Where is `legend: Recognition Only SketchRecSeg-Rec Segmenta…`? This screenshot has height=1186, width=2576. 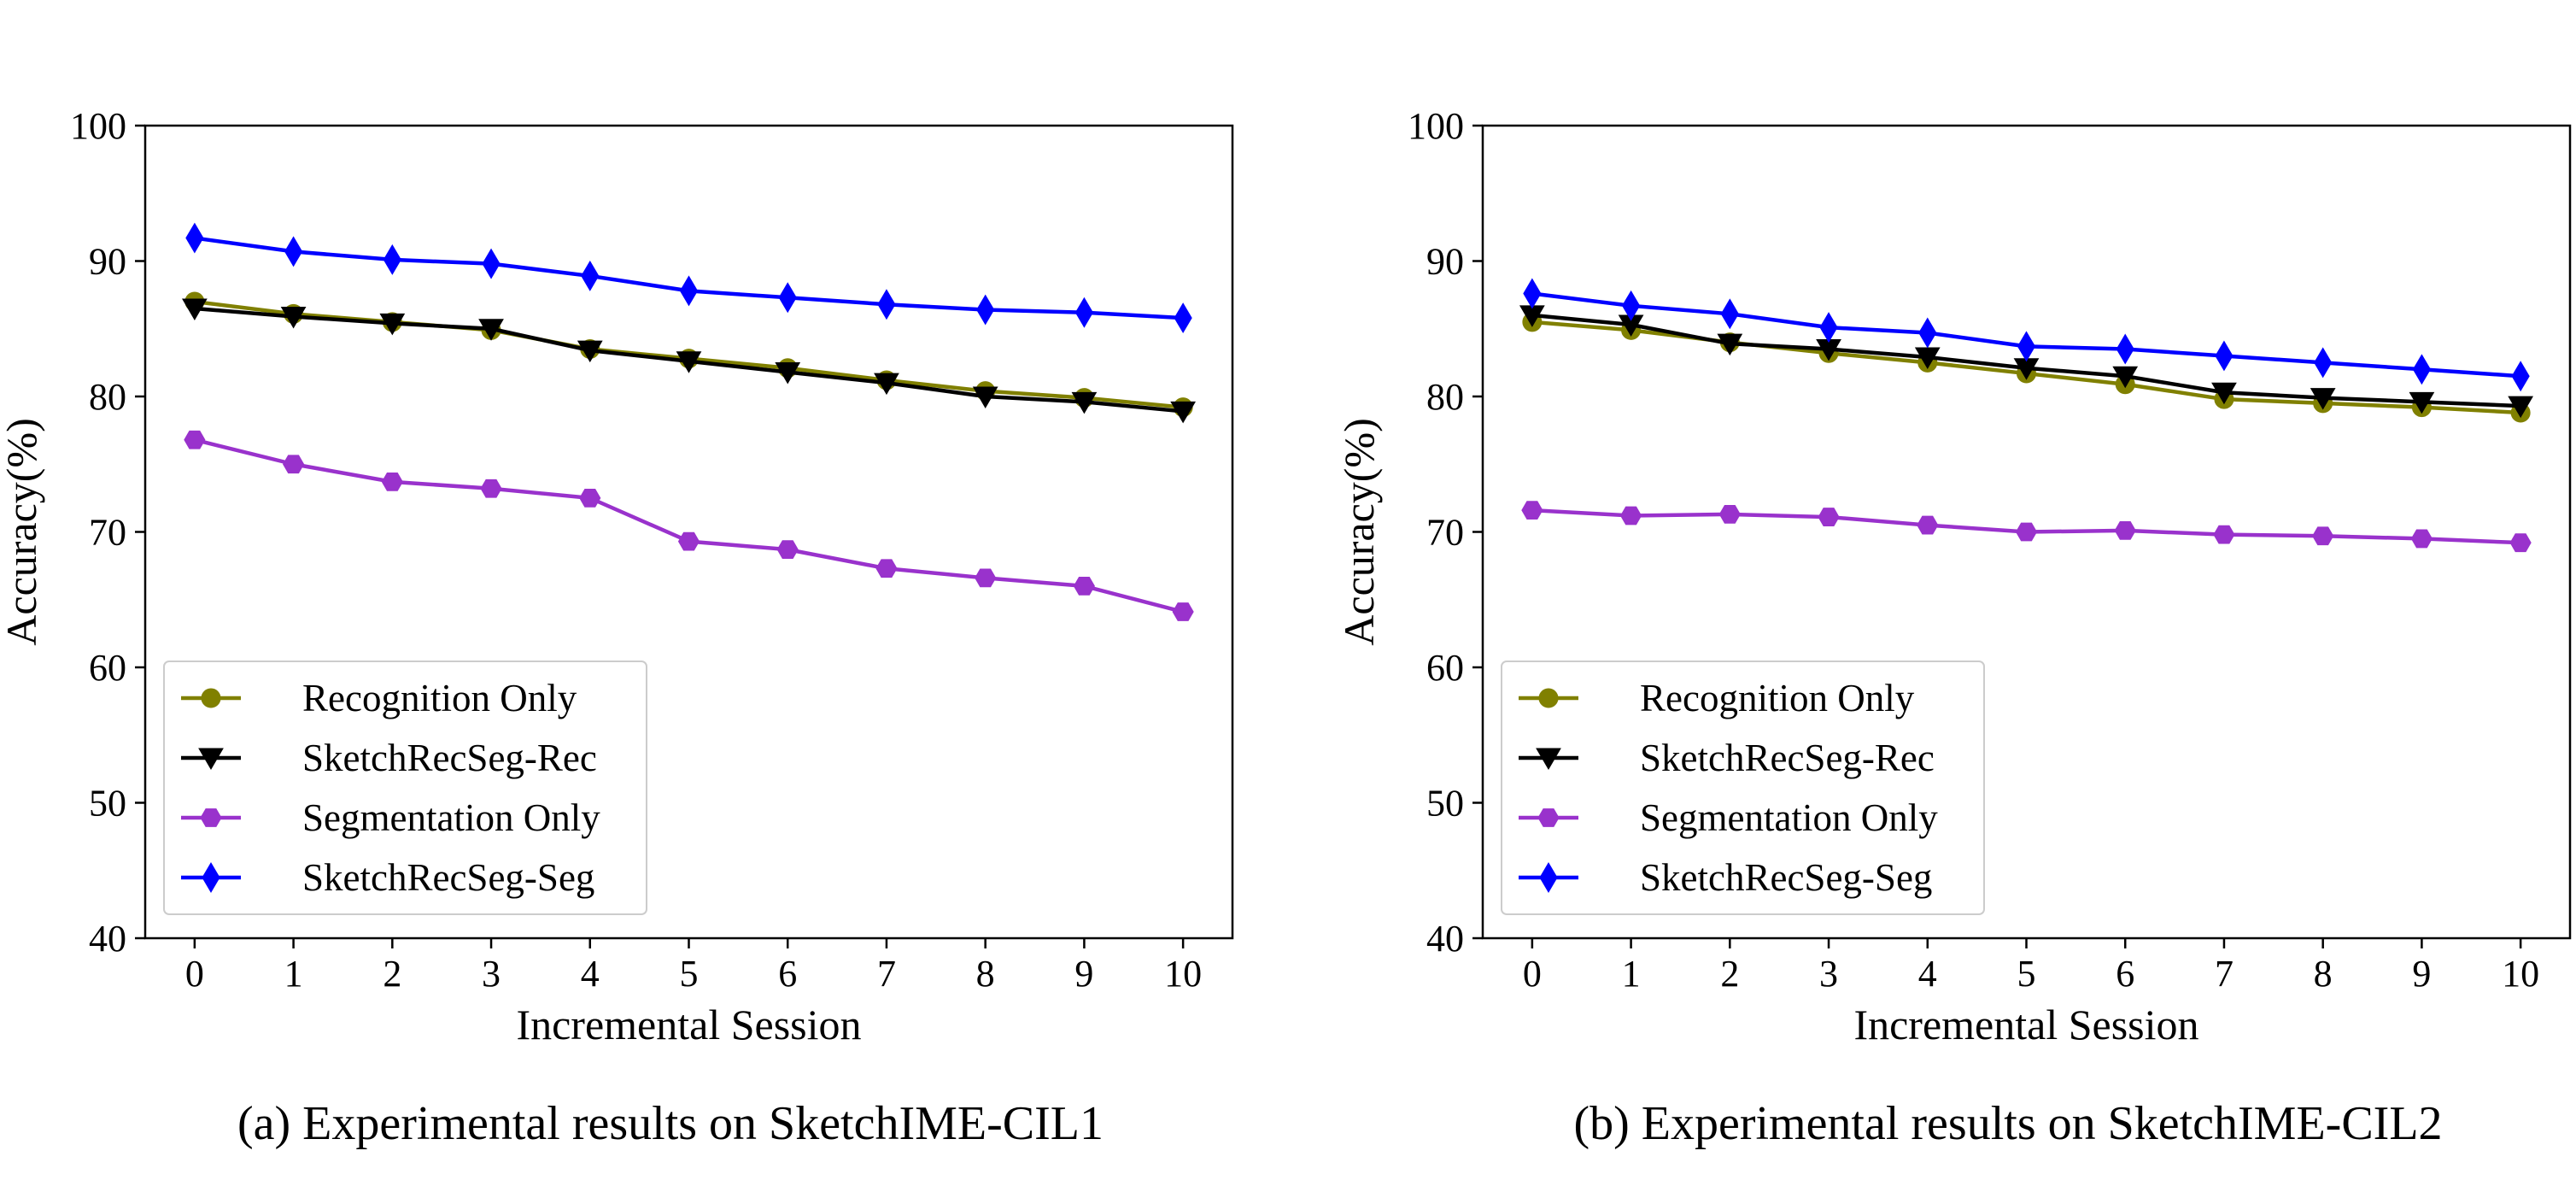
legend: Recognition Only SketchRecSeg-Rec Segmenta… is located at coordinates (405, 788).